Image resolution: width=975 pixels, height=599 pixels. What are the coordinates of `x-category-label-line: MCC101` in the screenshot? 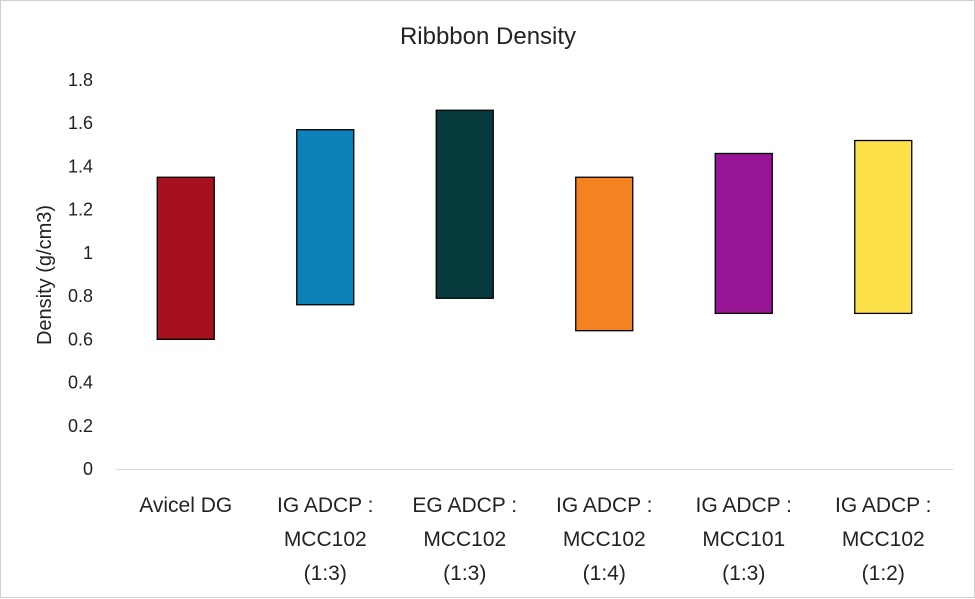 It's located at (743, 539).